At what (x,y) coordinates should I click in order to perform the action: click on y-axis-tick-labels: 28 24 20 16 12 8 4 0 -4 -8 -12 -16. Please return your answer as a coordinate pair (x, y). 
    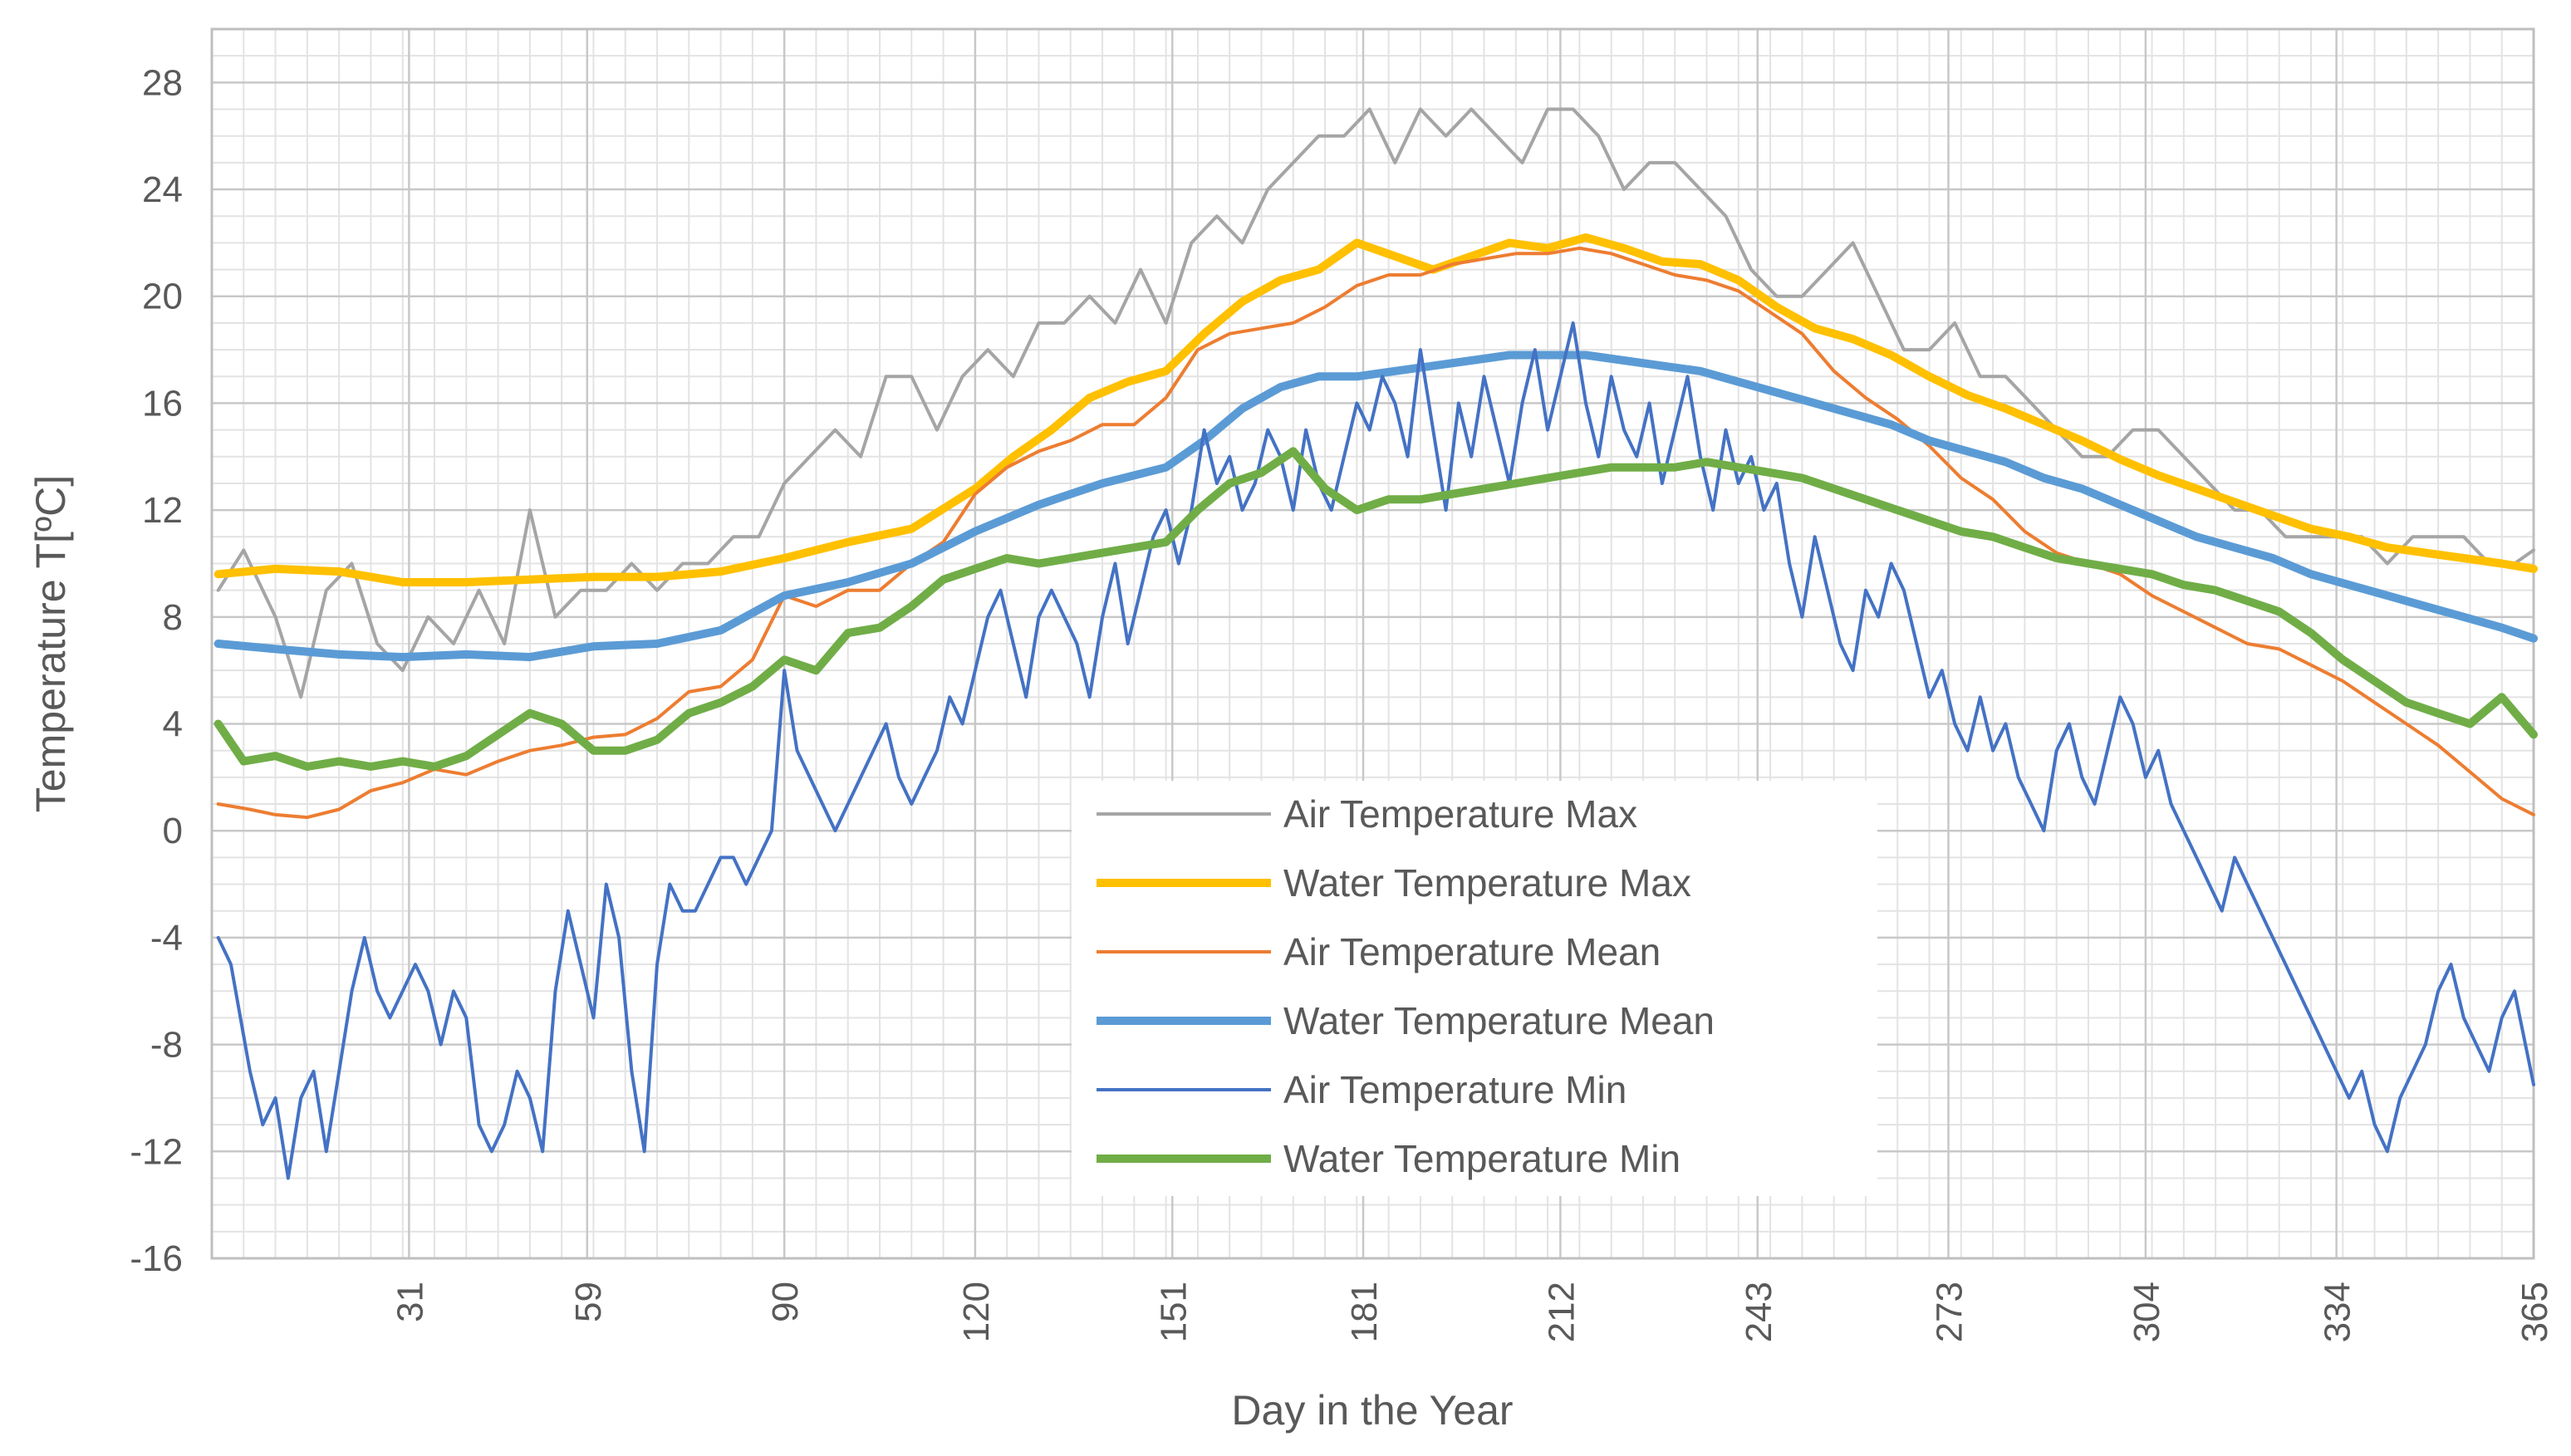
    Looking at the image, I should click on (157, 670).